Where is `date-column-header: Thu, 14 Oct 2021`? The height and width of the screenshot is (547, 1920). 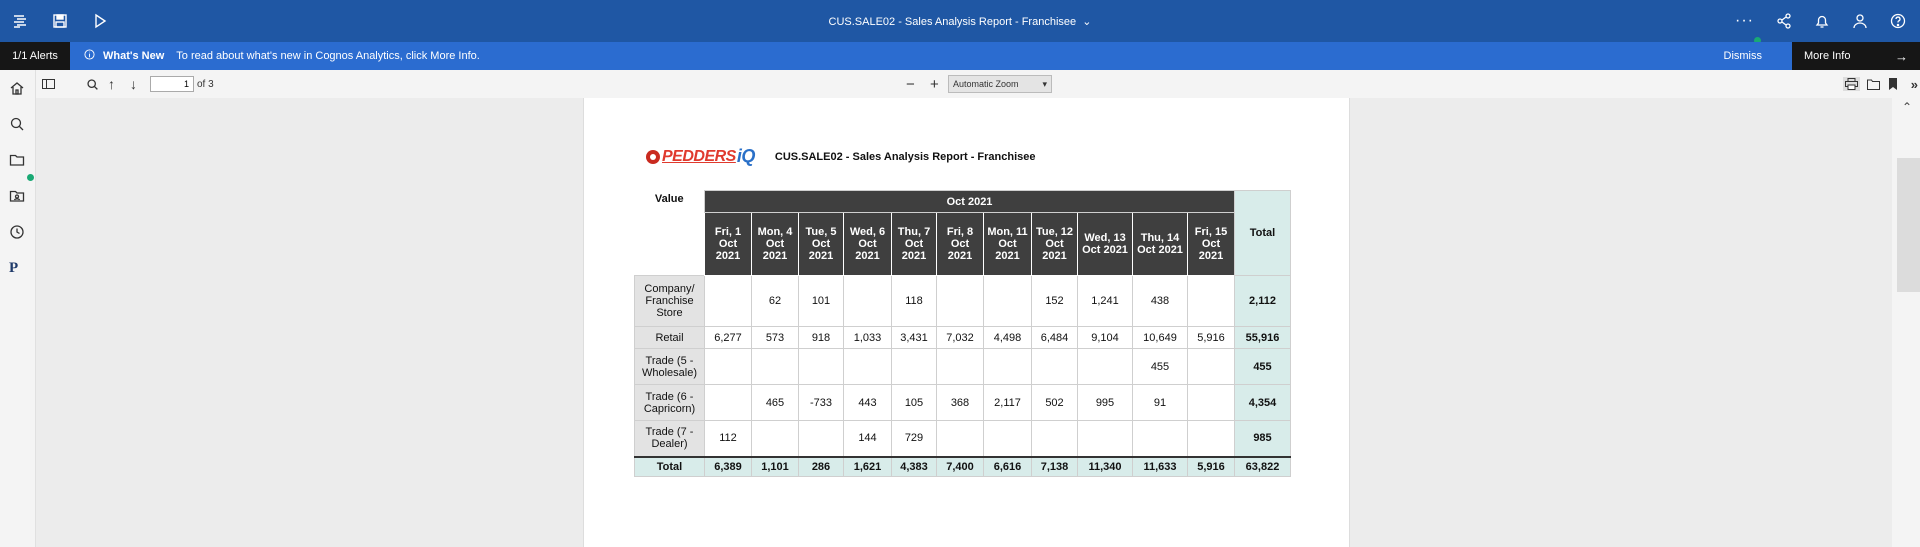 date-column-header: Thu, 14 Oct 2021 is located at coordinates (1160, 244).